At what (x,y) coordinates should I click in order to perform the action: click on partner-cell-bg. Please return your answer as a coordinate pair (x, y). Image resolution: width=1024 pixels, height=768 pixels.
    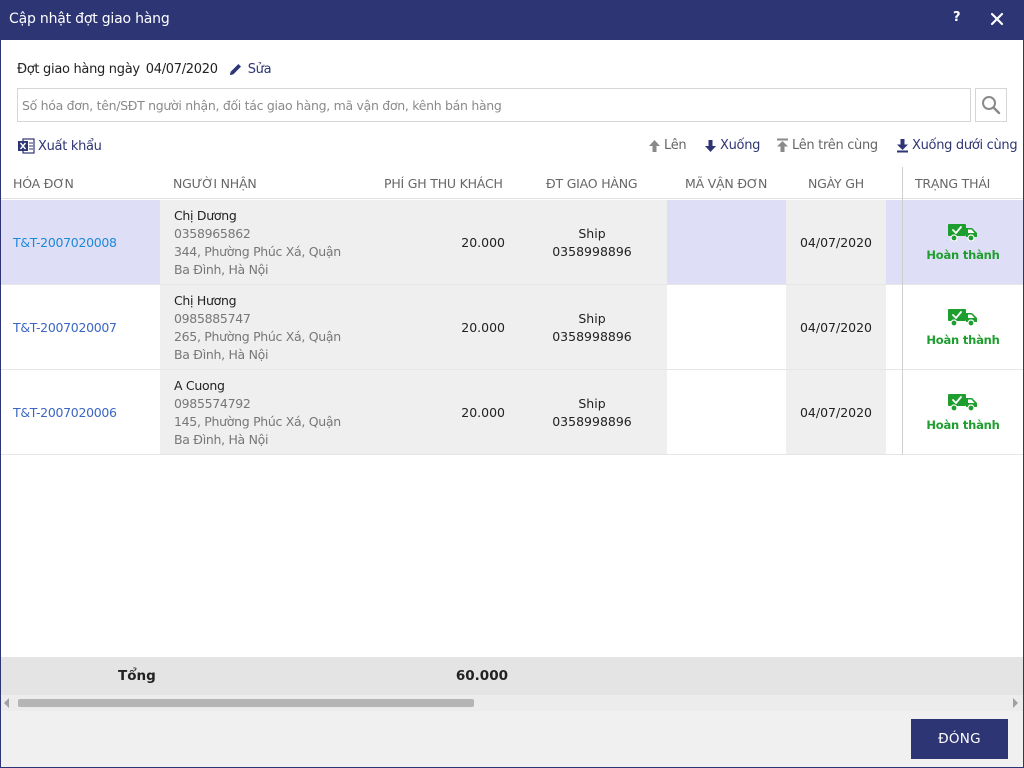
    Looking at the image, I should click on (592, 412).